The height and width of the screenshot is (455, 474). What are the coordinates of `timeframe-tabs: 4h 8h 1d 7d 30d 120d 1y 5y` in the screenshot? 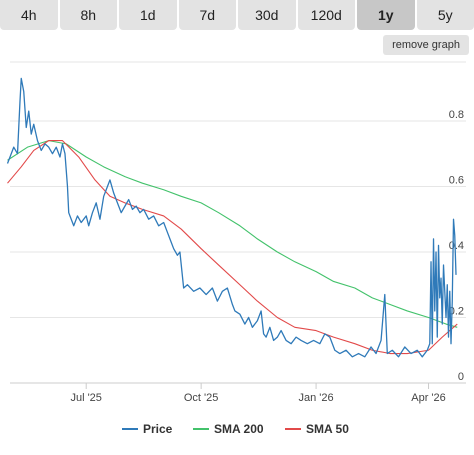 It's located at (237, 15).